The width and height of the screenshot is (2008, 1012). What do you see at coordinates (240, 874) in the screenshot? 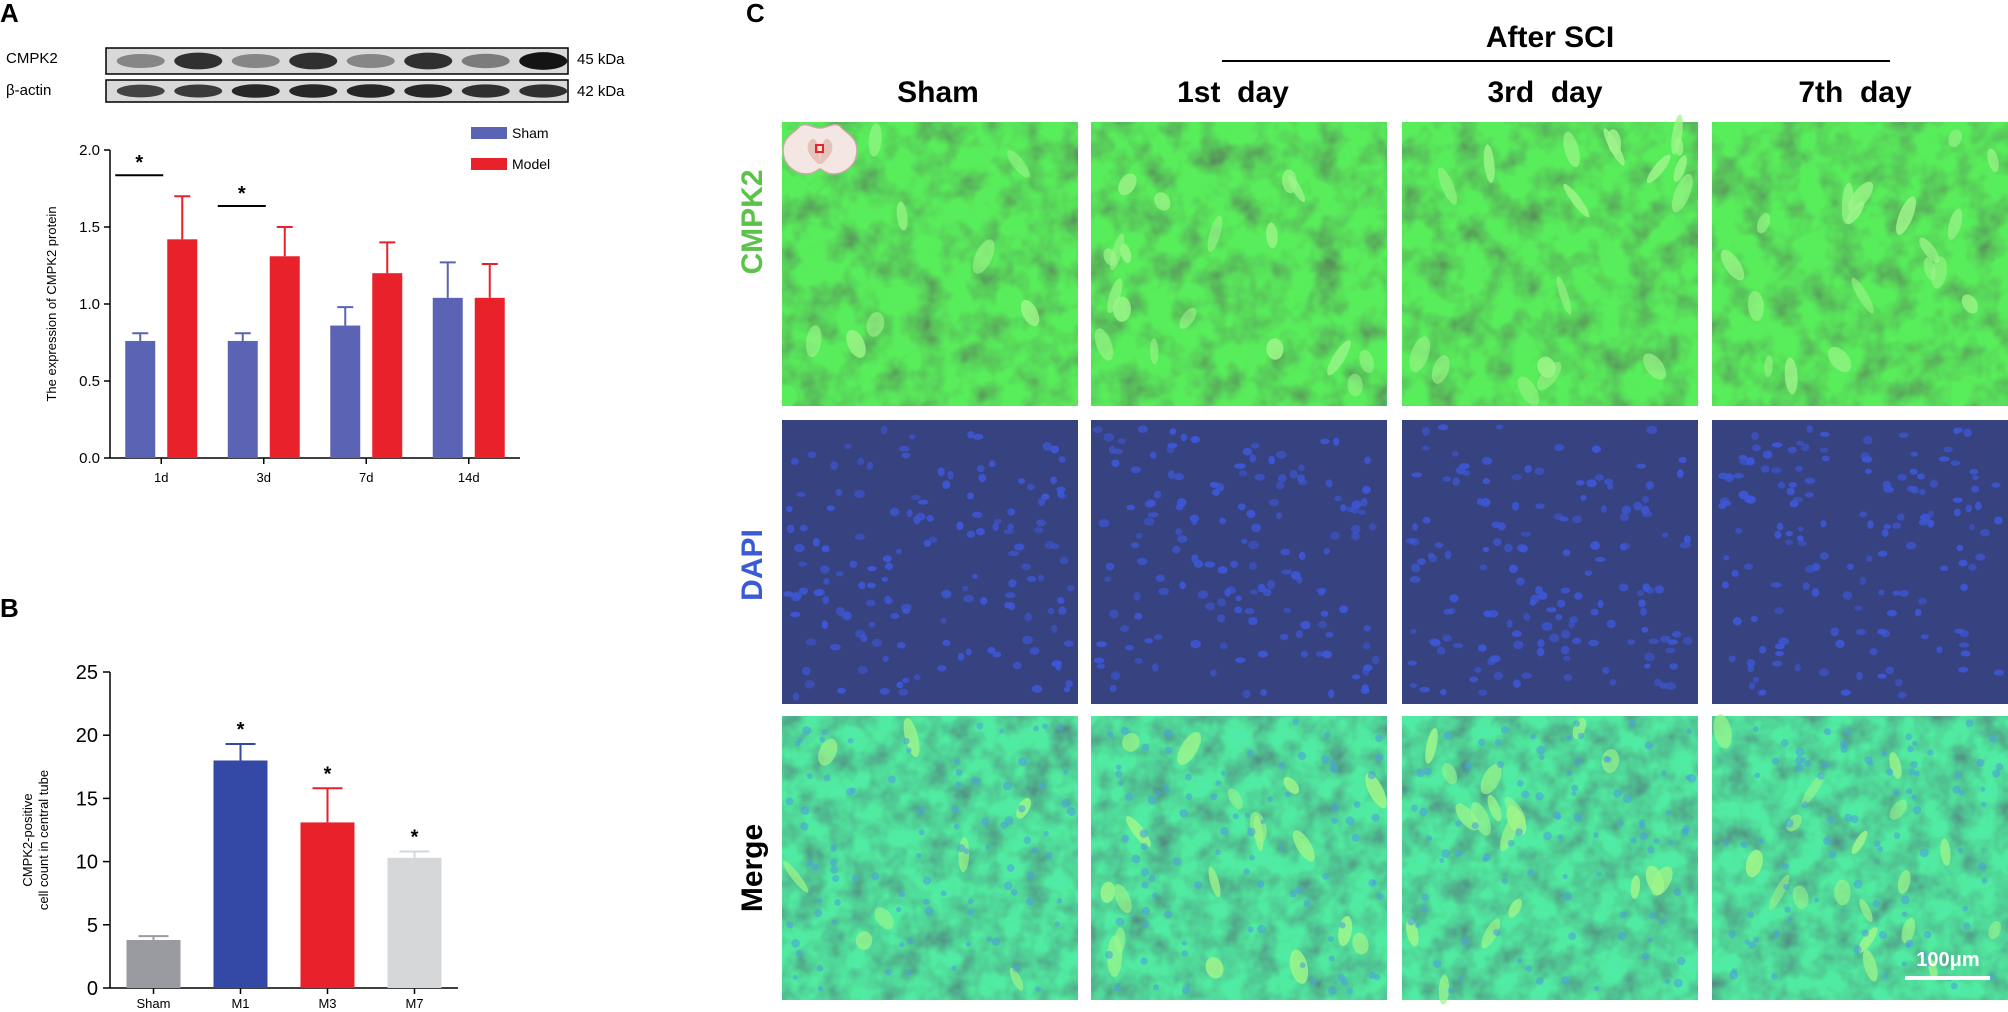
I see `bar-m1` at bounding box center [240, 874].